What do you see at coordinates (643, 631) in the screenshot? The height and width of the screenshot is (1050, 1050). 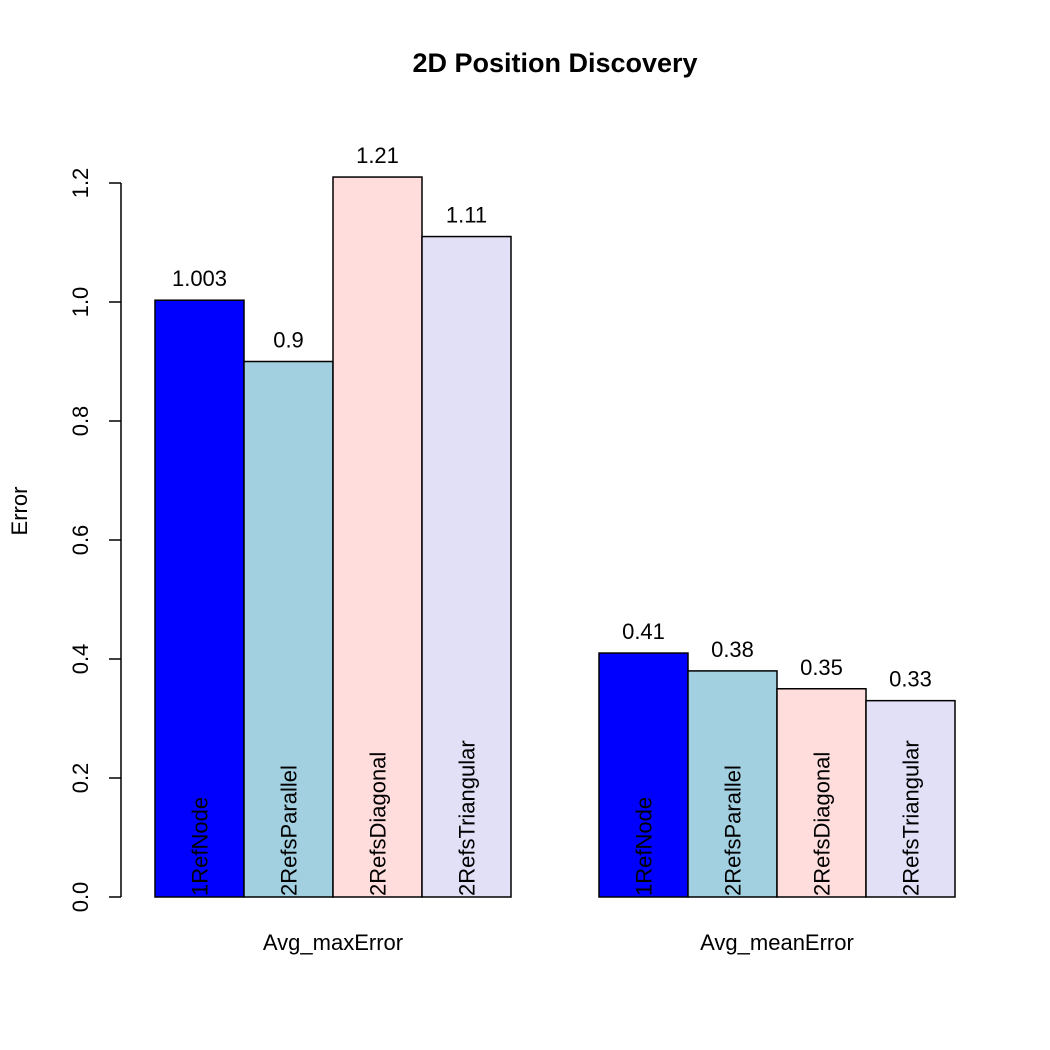 I see `data-label: 0.41` at bounding box center [643, 631].